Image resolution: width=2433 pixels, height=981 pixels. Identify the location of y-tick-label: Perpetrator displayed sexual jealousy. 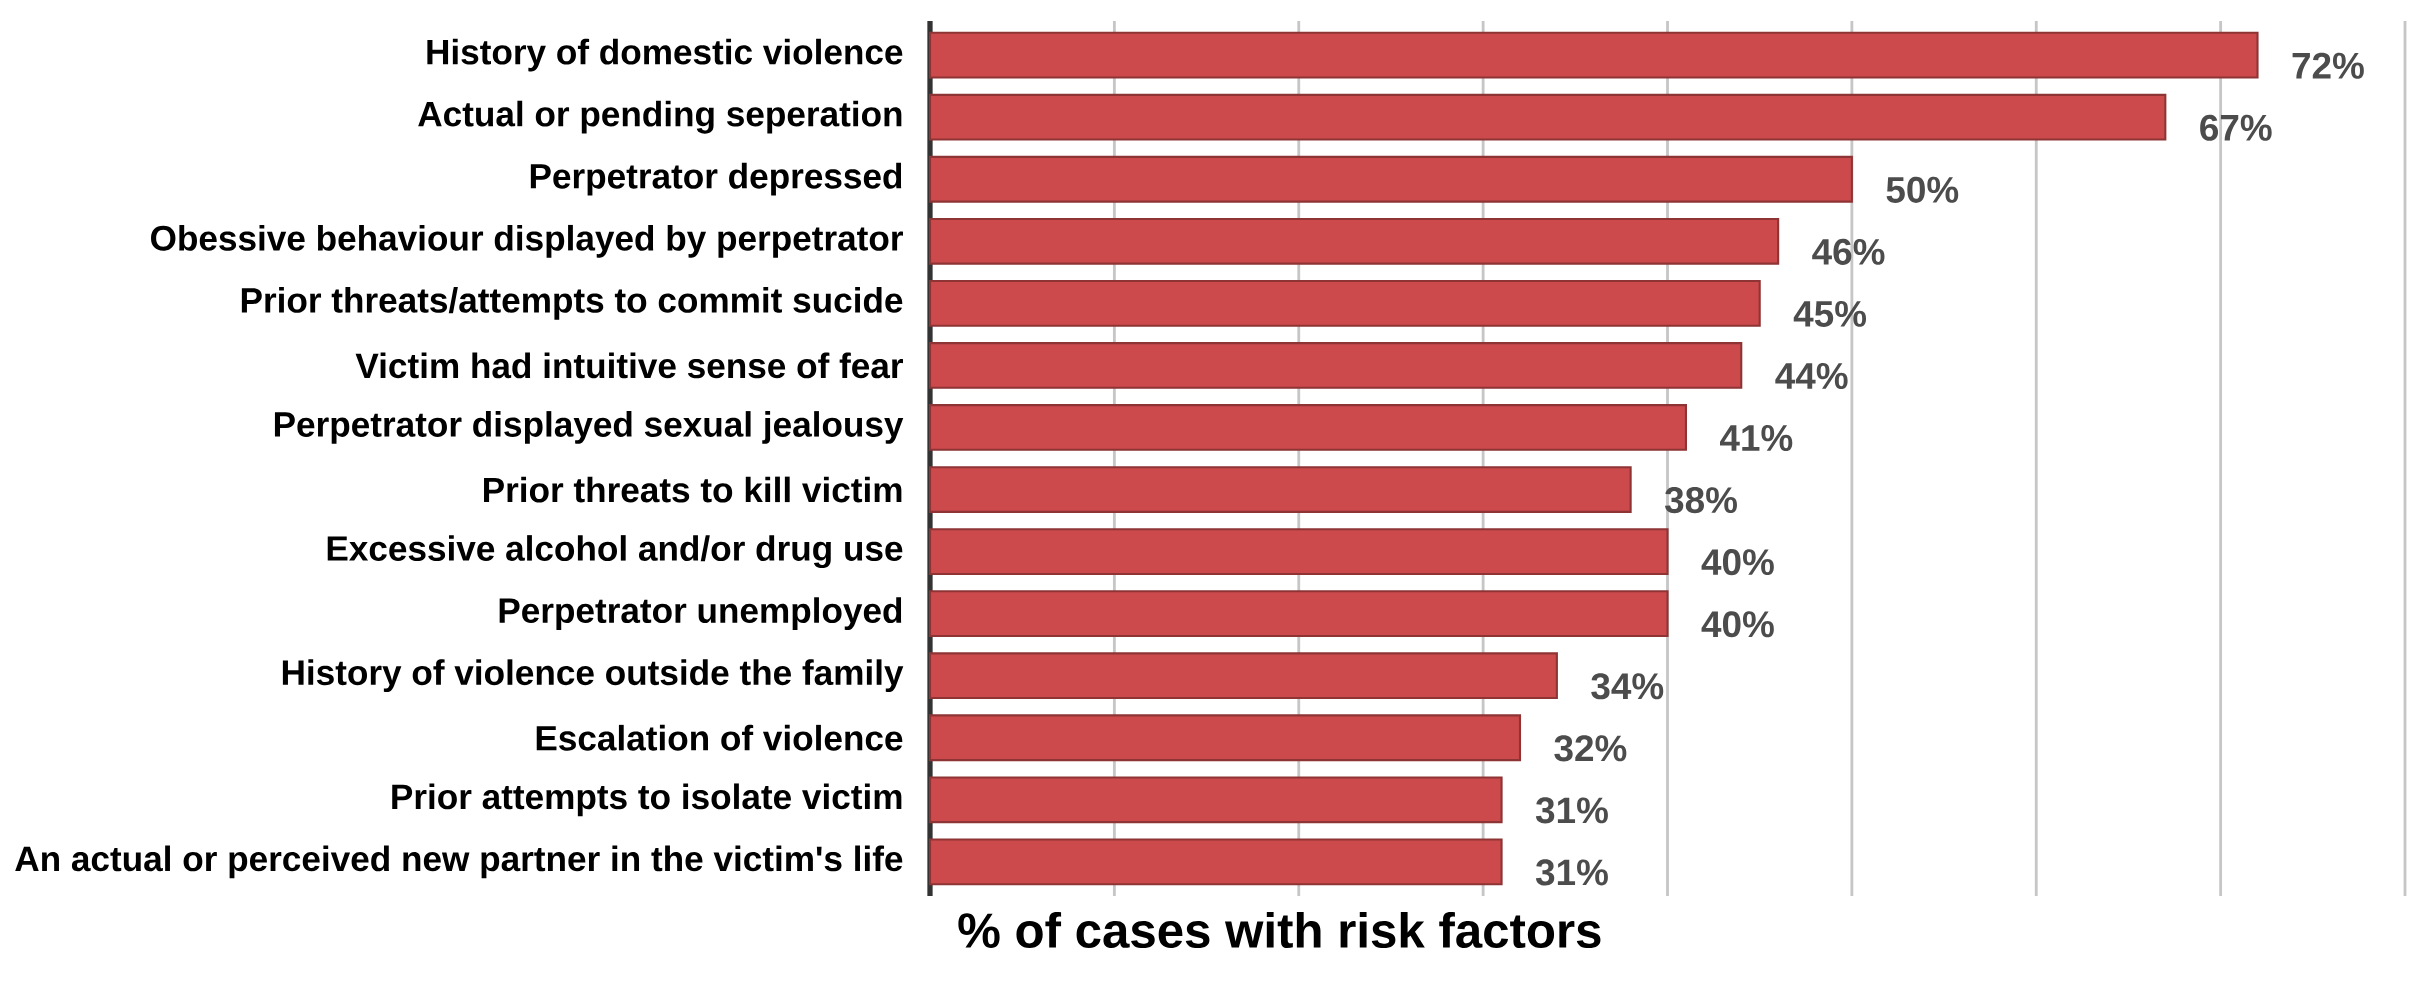
(589, 427).